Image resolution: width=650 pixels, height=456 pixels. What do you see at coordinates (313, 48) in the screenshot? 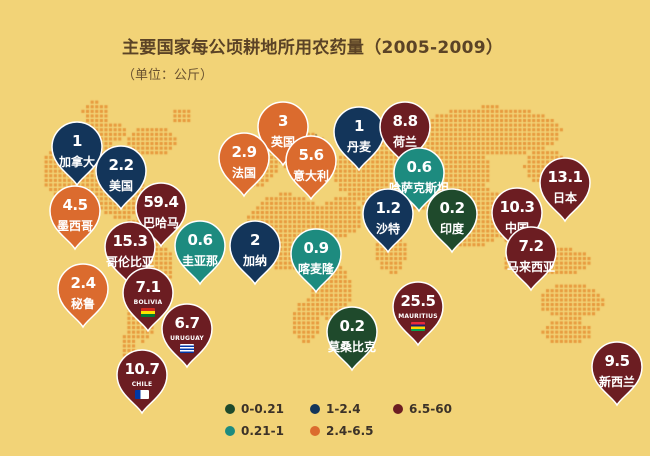
I see `chart-title: 主要国家每公顷耕地所用农药量（2005-2009）` at bounding box center [313, 48].